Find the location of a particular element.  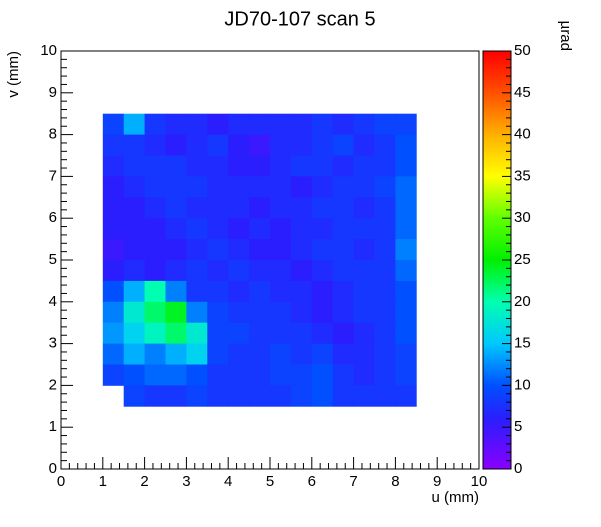

x-tick-label: 4 is located at coordinates (228, 481).